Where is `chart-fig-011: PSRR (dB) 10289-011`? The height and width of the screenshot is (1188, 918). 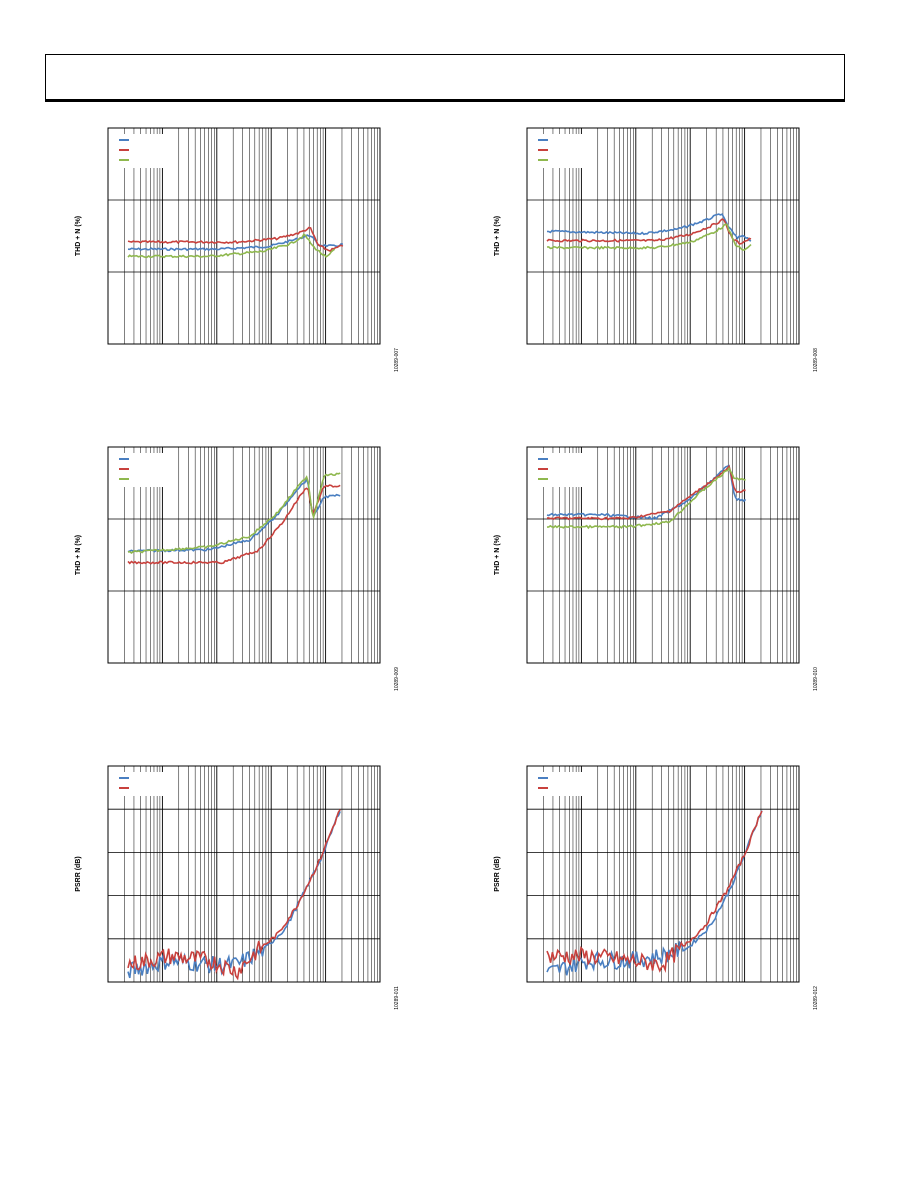 chart-fig-011: PSRR (dB) 10289-011 is located at coordinates (237, 887).